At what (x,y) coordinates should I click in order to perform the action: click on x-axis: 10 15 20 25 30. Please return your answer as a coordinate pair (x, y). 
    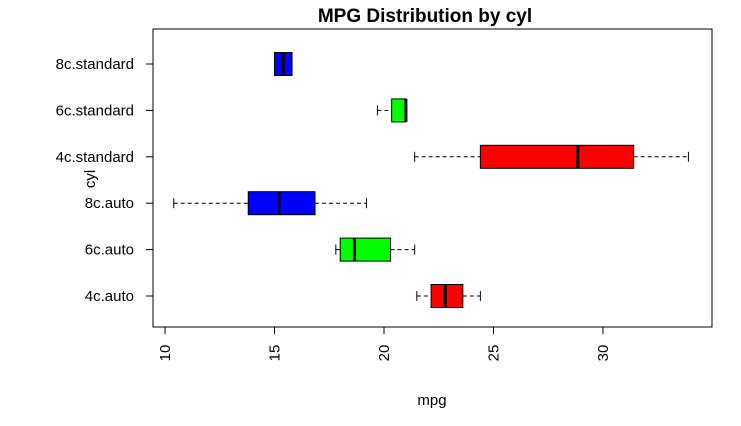
    Looking at the image, I should click on (384, 344).